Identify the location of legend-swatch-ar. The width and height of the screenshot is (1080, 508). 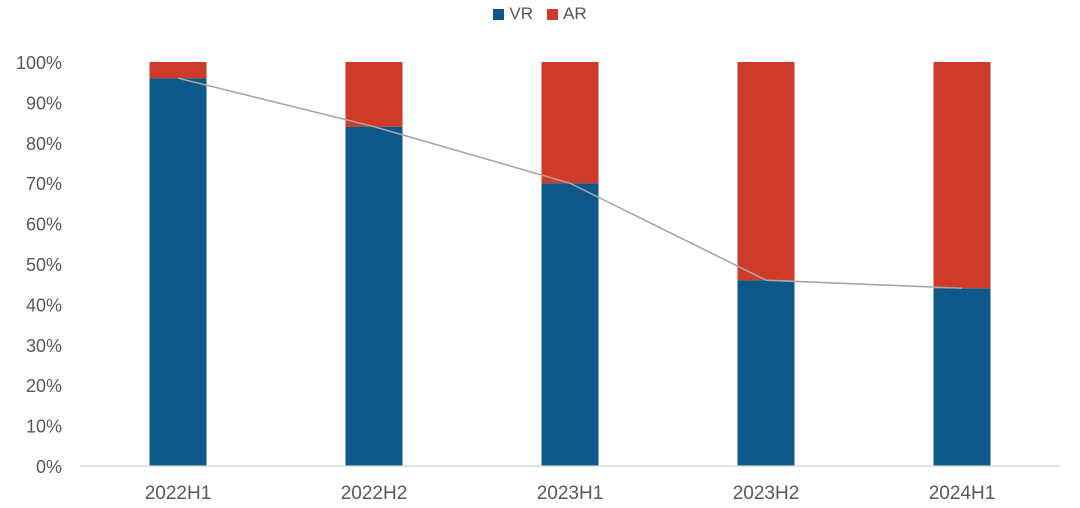
(552, 14).